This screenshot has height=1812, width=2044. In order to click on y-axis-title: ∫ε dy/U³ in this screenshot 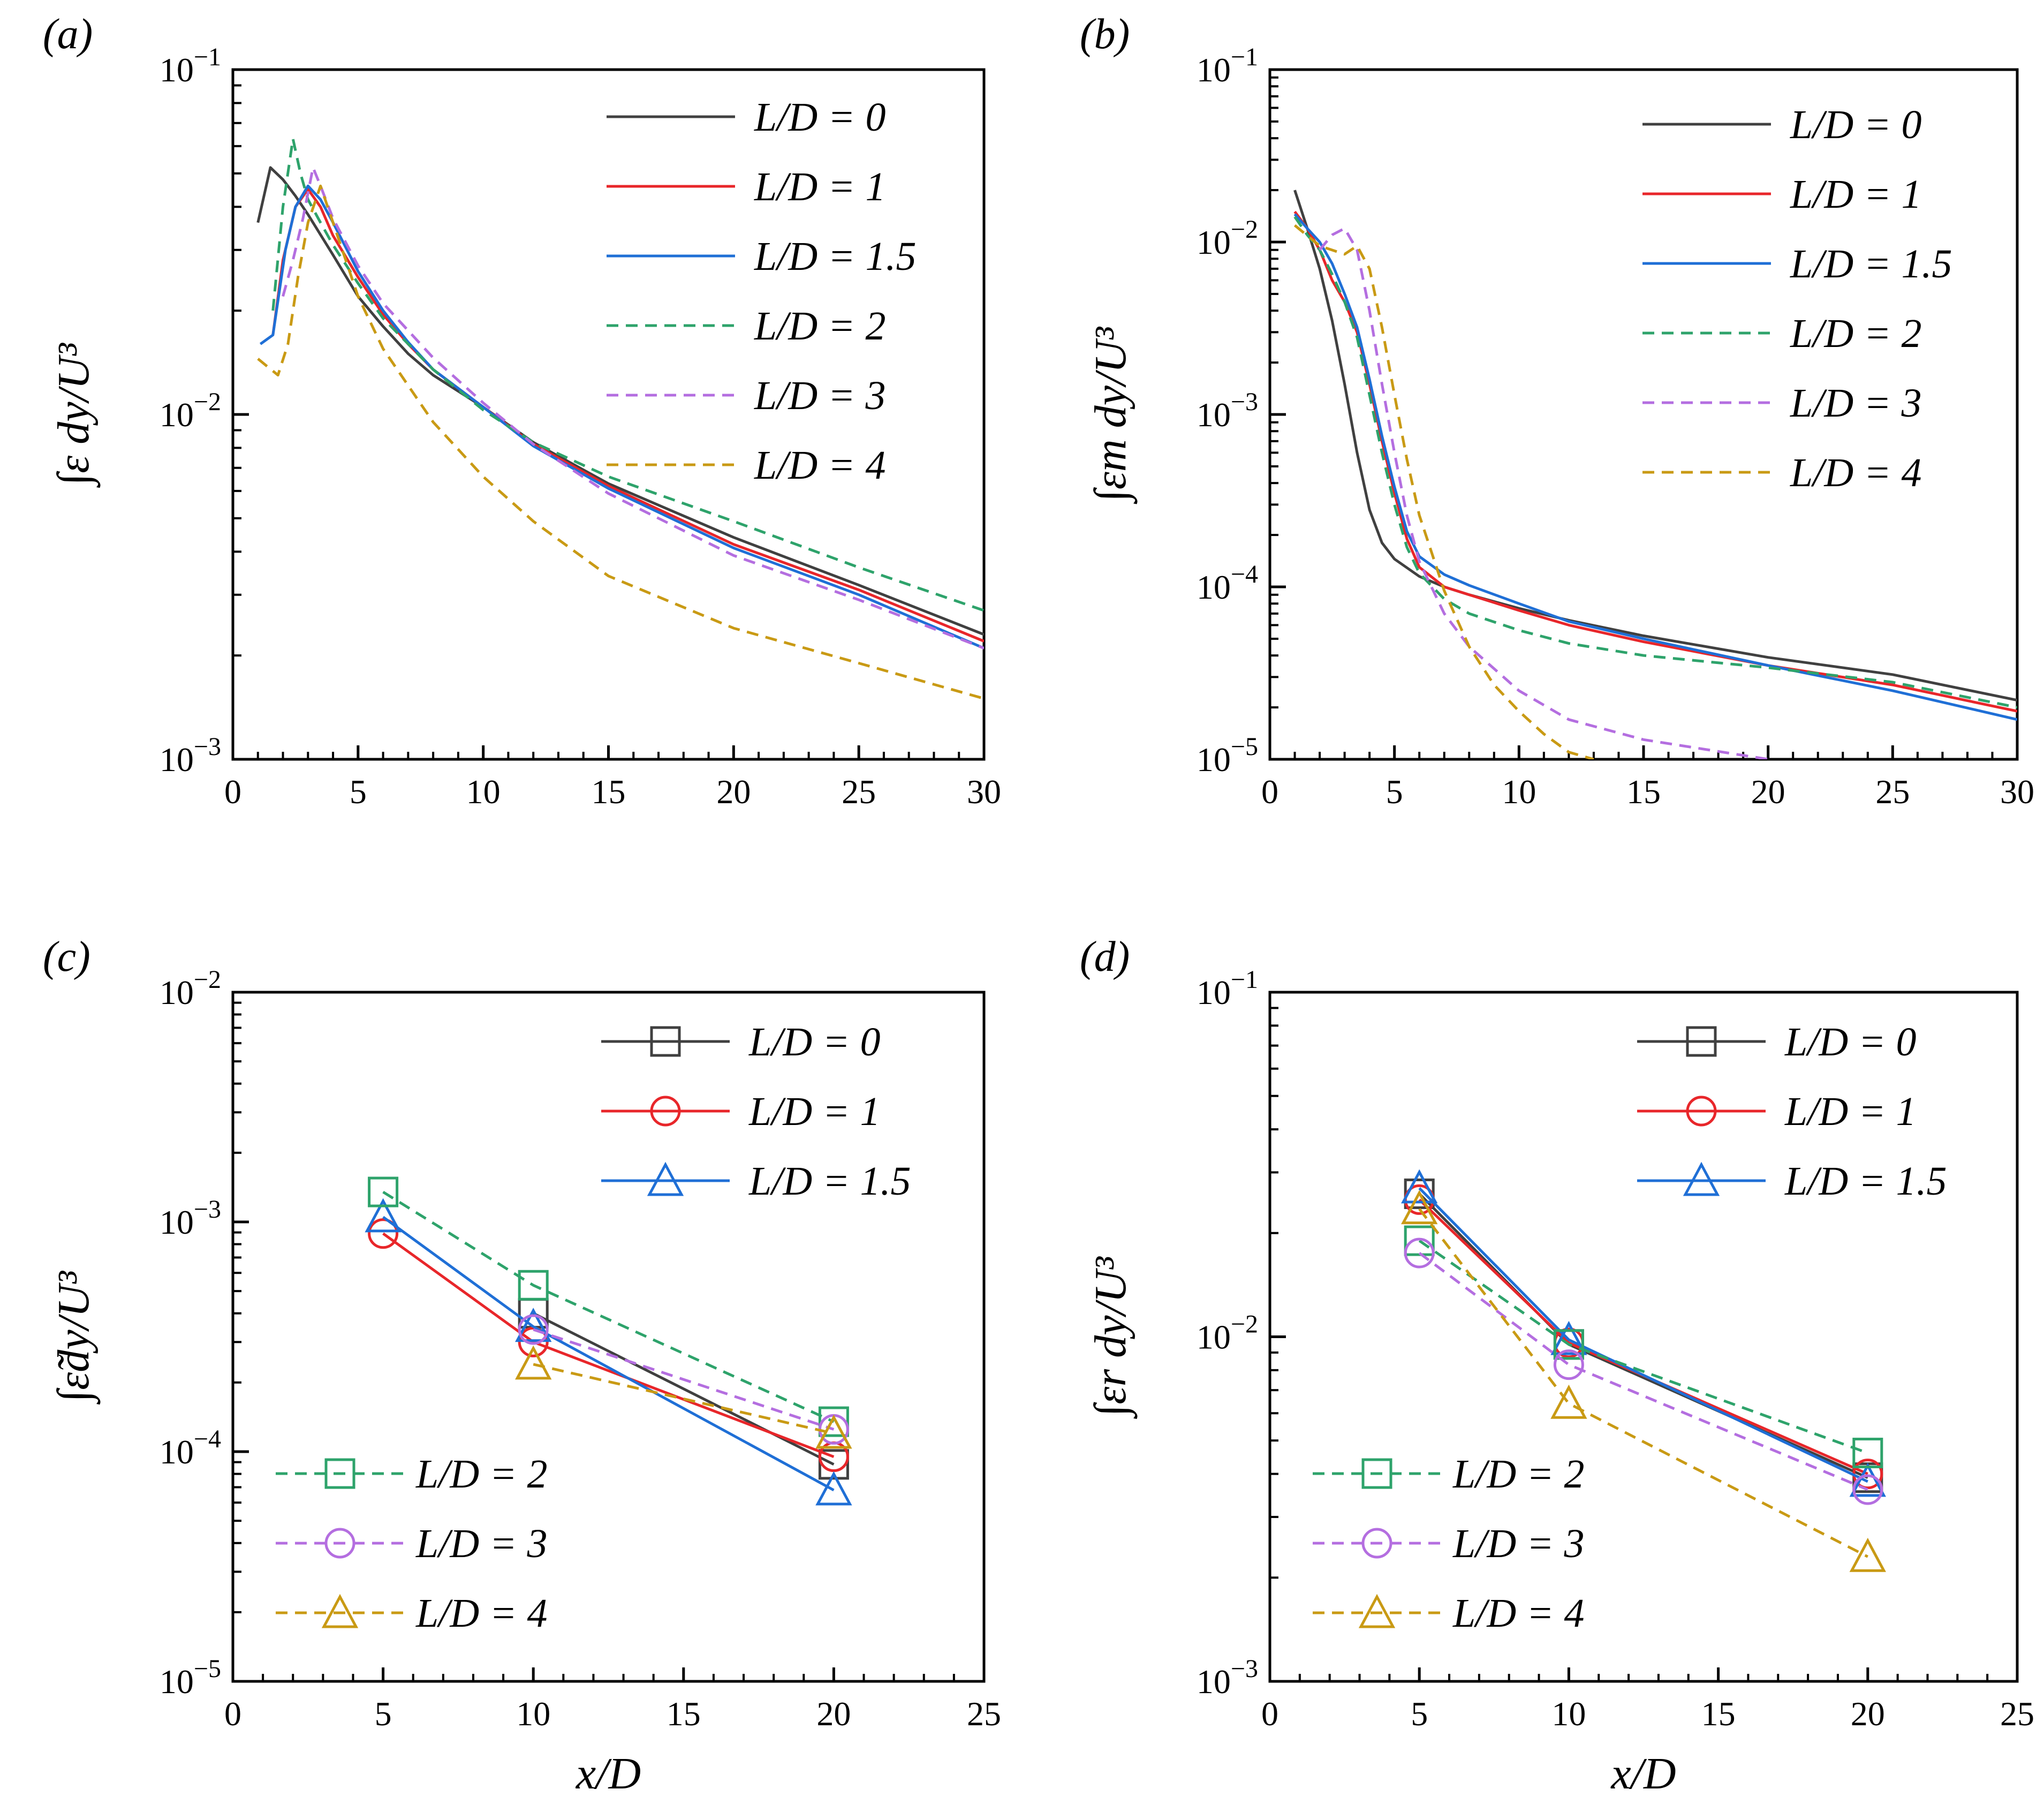, I will do `click(75, 415)`.